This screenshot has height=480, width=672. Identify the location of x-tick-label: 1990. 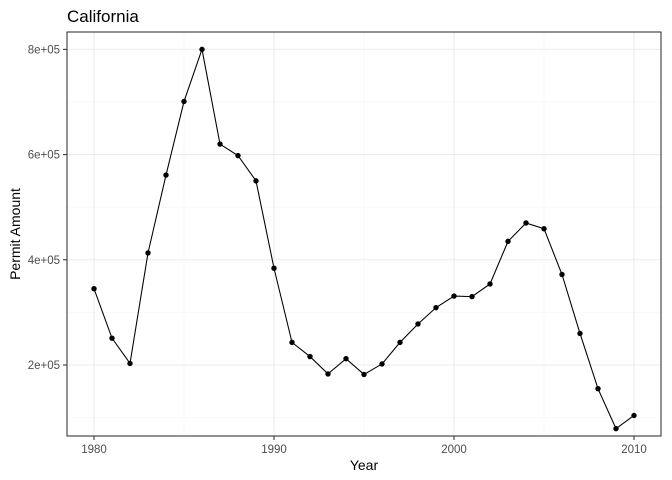
(274, 450).